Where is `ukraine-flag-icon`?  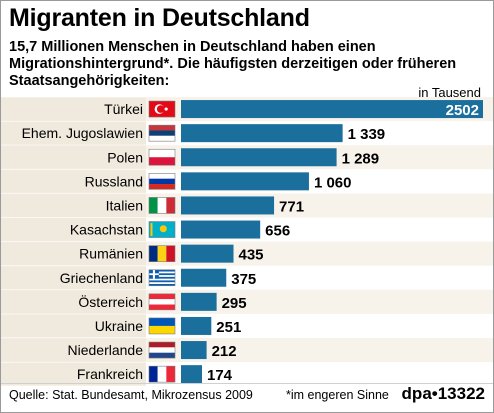 ukraine-flag-icon is located at coordinates (162, 326).